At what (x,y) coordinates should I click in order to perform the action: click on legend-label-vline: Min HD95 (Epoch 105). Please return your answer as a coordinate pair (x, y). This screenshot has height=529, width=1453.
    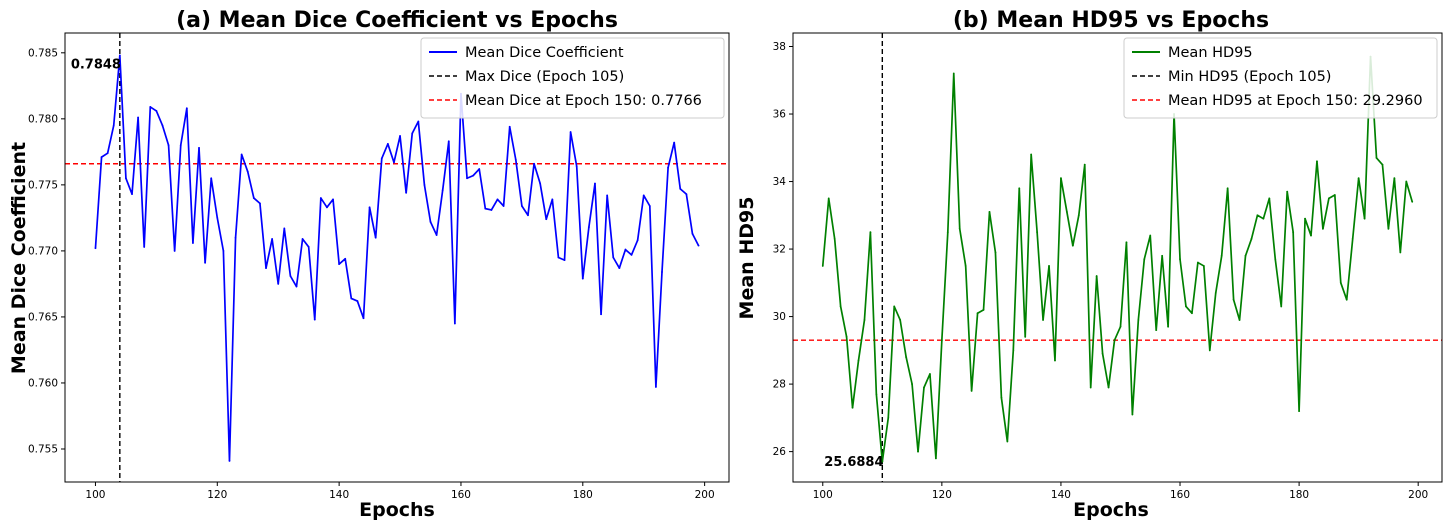
    Looking at the image, I should click on (1249, 77).